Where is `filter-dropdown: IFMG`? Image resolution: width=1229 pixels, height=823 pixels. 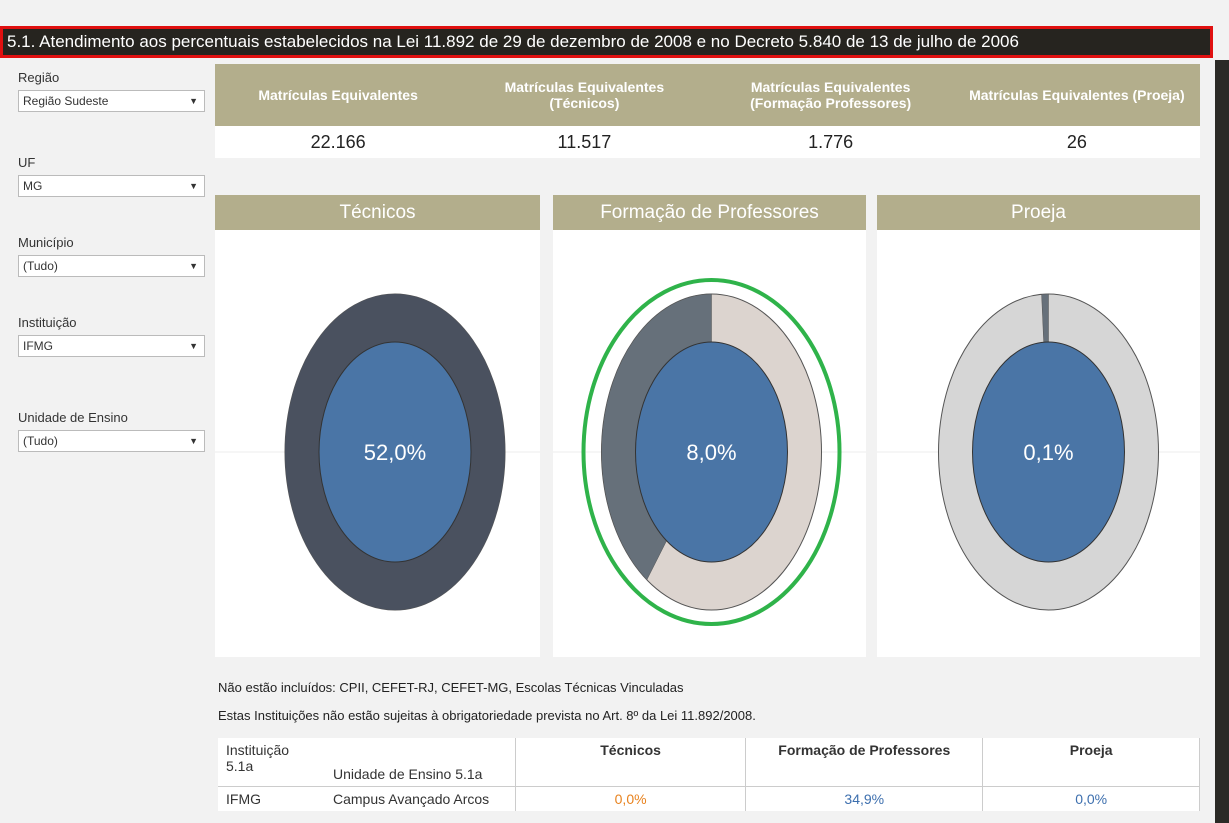
filter-dropdown: IFMG is located at coordinates (111, 346).